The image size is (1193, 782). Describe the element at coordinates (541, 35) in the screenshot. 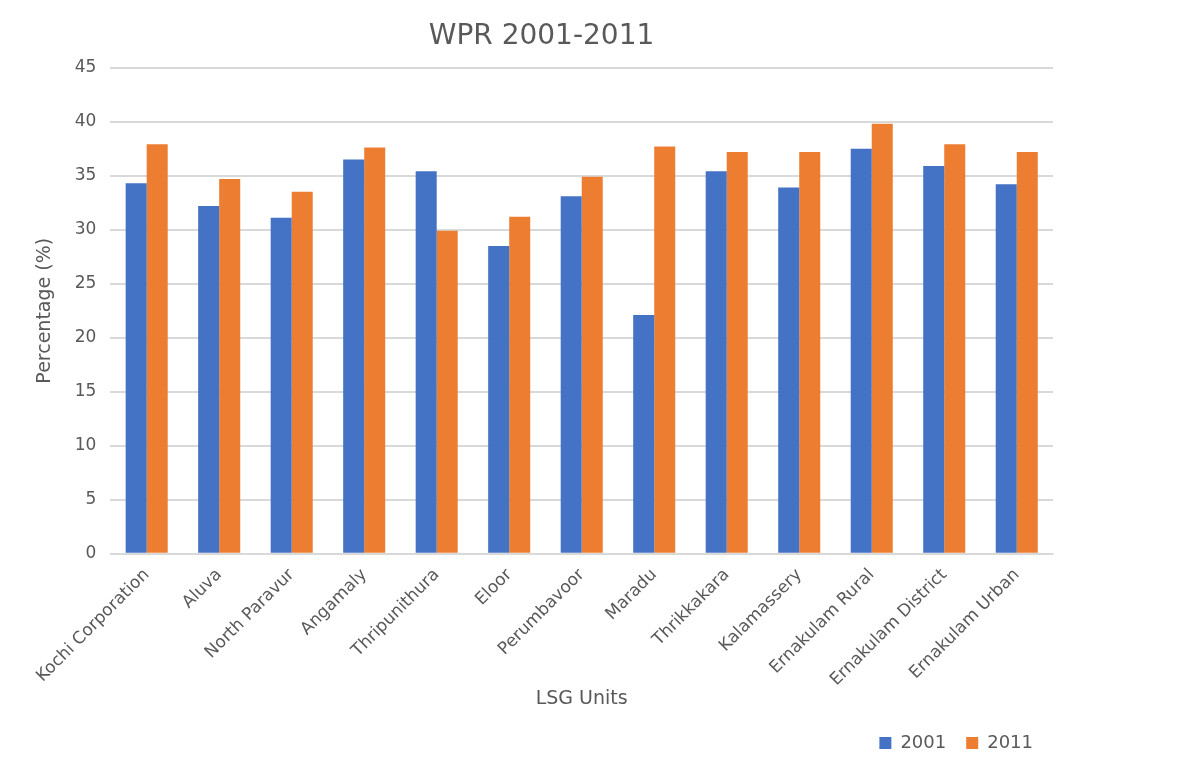

I see `chart-title: WPR 2001-2011` at that location.